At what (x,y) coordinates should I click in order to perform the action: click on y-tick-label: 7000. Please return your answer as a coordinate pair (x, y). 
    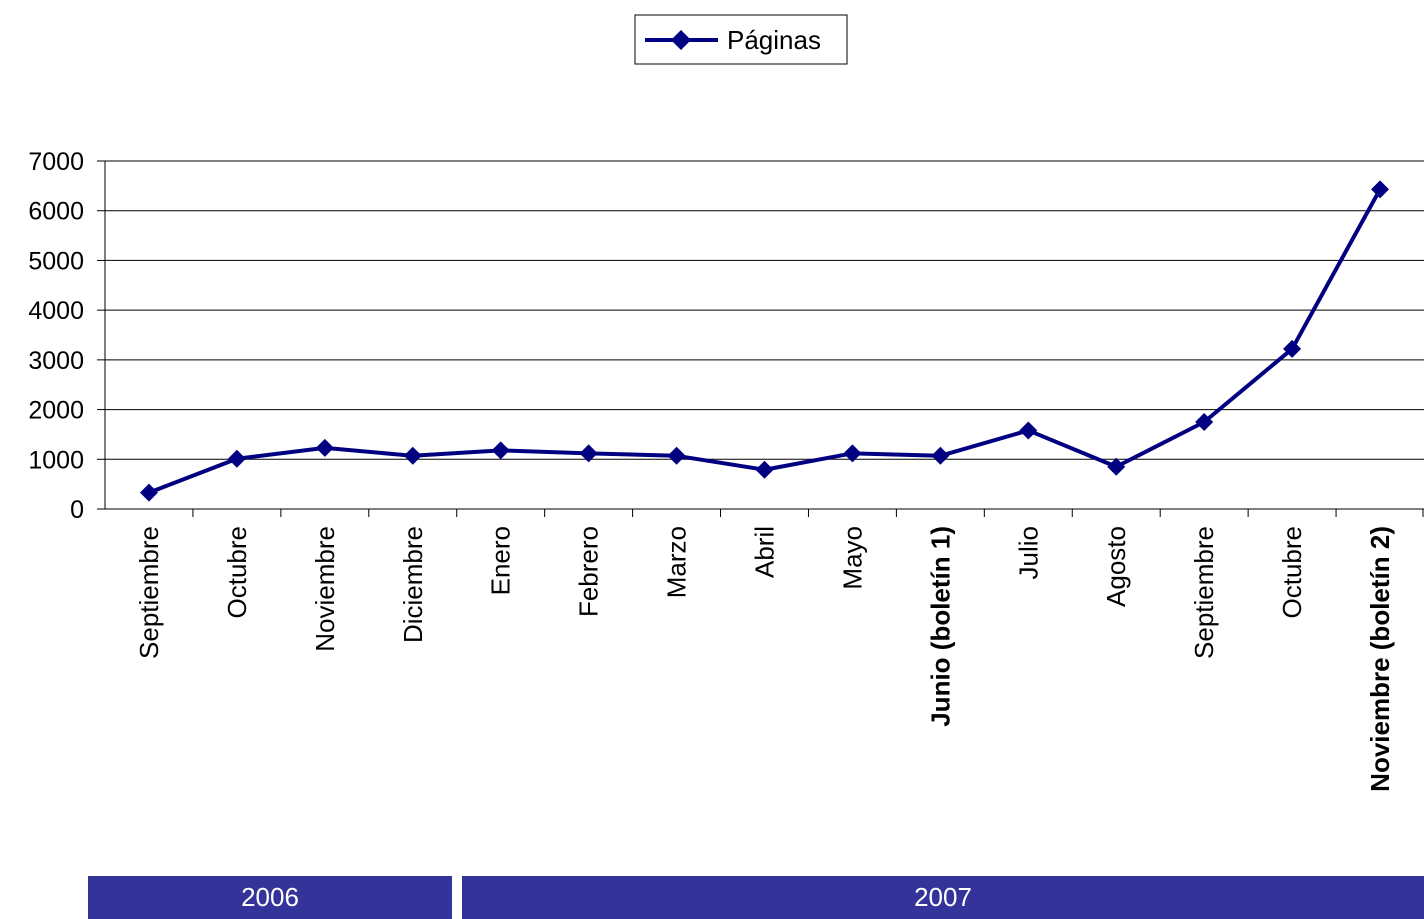
    Looking at the image, I should click on (56, 162).